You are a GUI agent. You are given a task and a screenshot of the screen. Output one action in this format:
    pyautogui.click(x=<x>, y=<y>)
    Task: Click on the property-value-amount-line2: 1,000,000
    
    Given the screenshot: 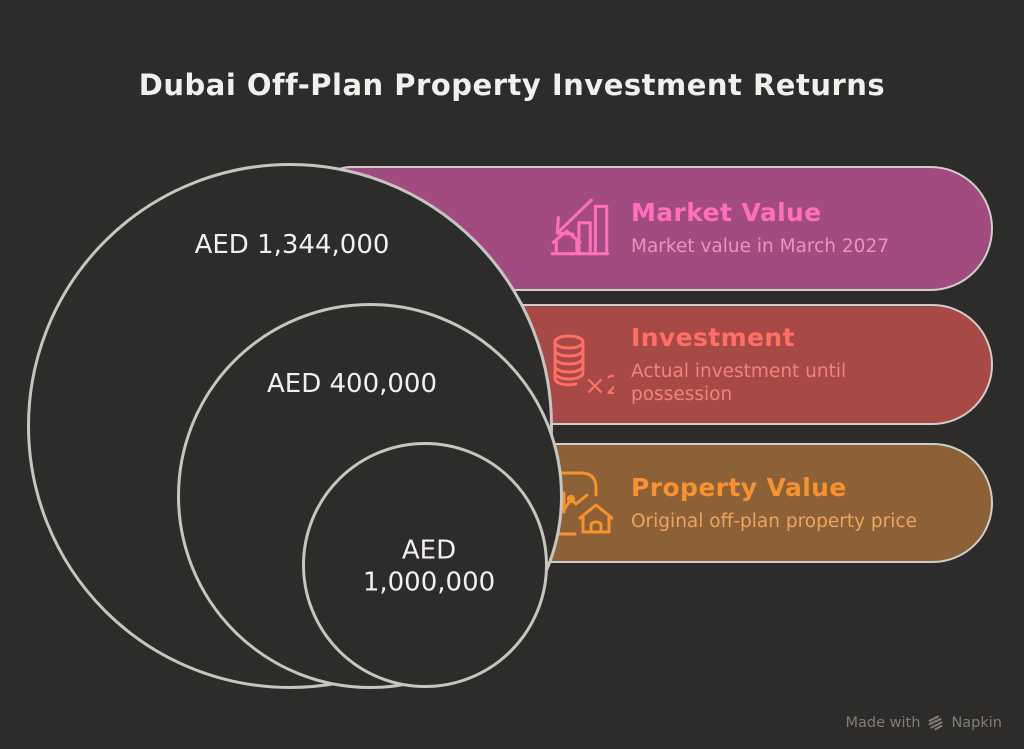 What is the action you would take?
    pyautogui.click(x=429, y=582)
    